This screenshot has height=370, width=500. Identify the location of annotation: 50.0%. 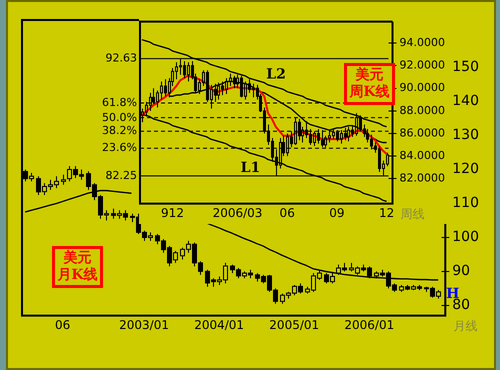
(119, 117).